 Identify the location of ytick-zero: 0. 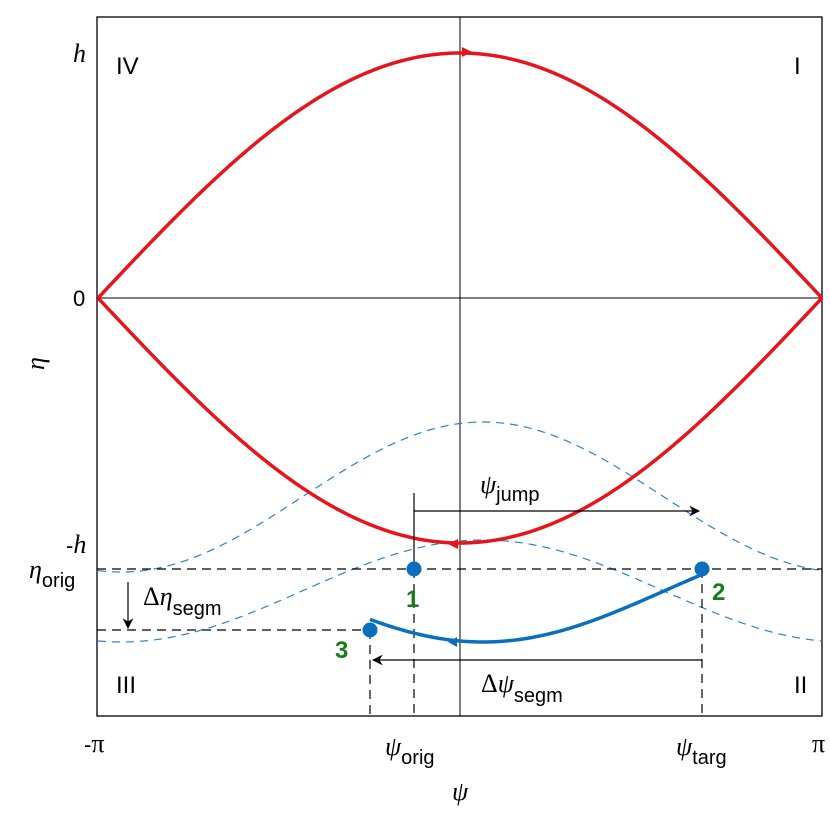
(79, 298).